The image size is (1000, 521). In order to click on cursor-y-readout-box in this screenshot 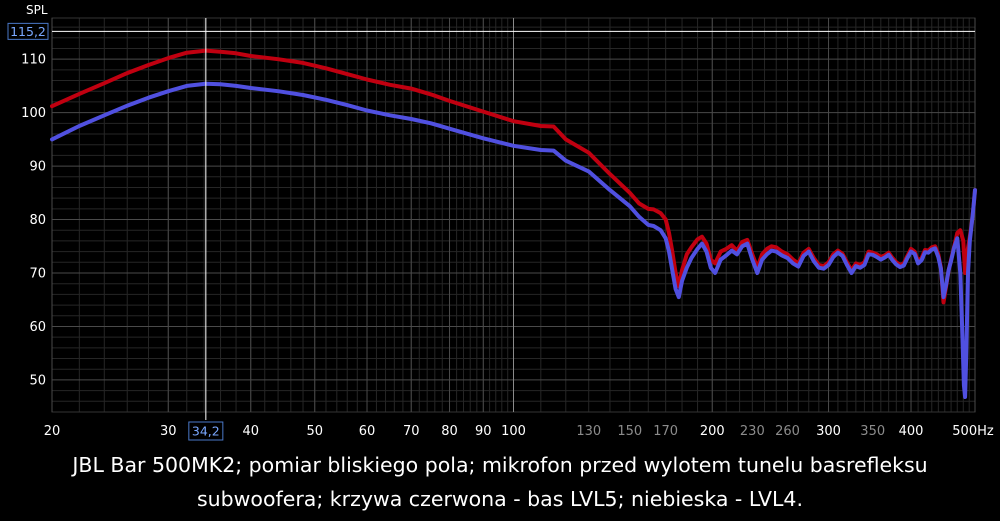, I will do `click(28, 31)`.